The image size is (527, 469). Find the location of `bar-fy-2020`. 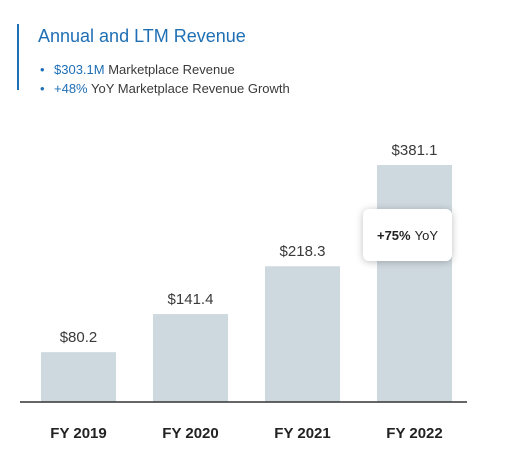

bar-fy-2020 is located at coordinates (190, 358).